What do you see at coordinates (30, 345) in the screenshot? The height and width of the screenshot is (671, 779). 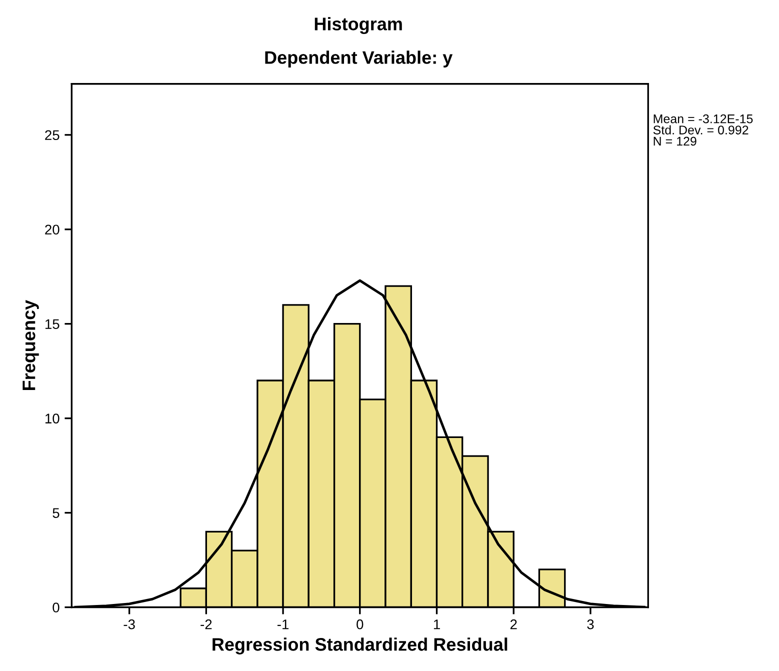 I see `y-axis-title: Frequency` at bounding box center [30, 345].